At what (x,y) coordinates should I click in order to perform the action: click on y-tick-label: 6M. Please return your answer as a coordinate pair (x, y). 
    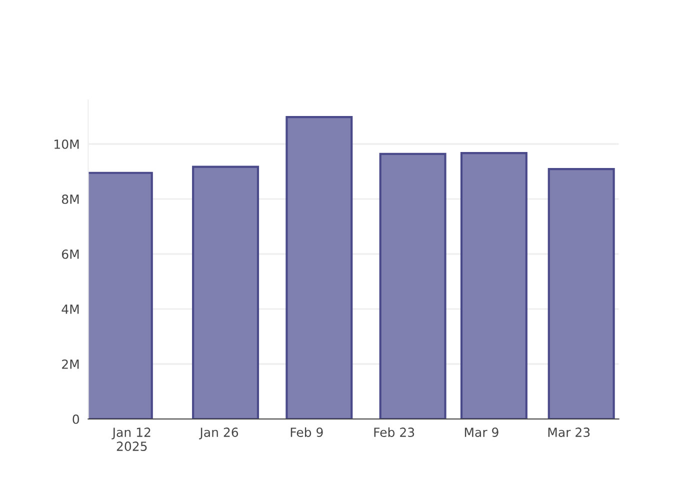
    Looking at the image, I should click on (70, 254).